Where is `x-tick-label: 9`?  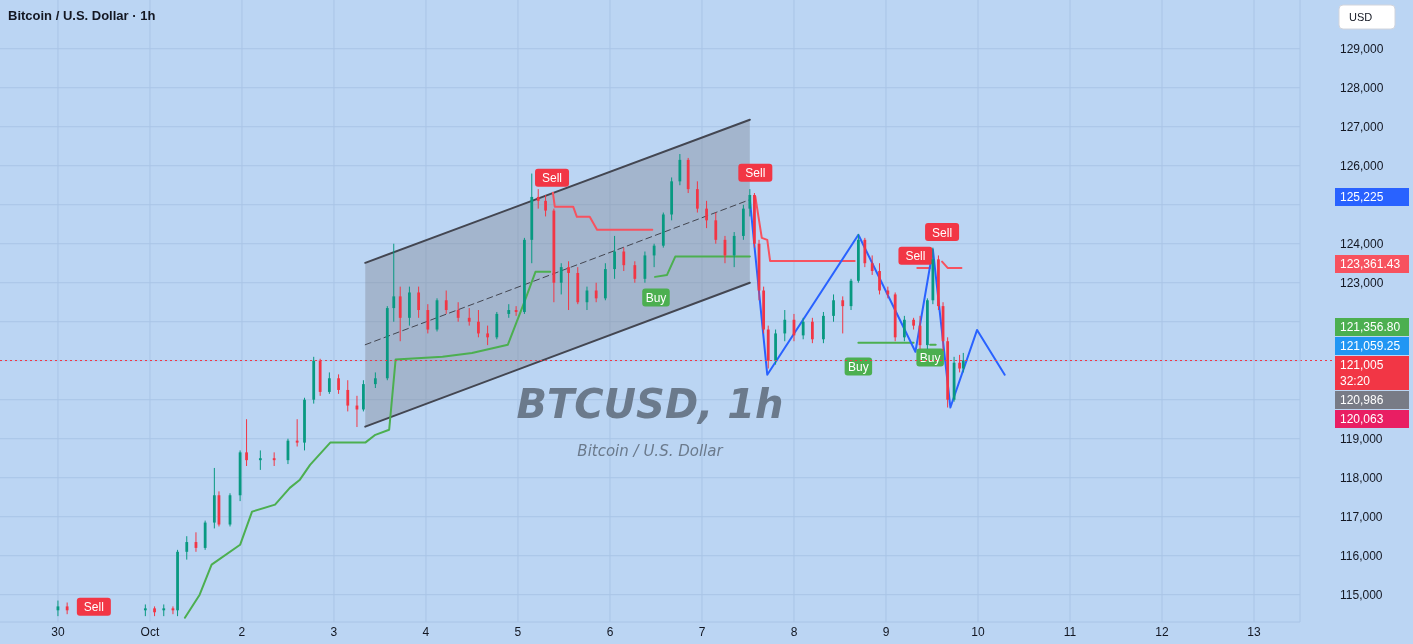
x-tick-label: 9 is located at coordinates (886, 632).